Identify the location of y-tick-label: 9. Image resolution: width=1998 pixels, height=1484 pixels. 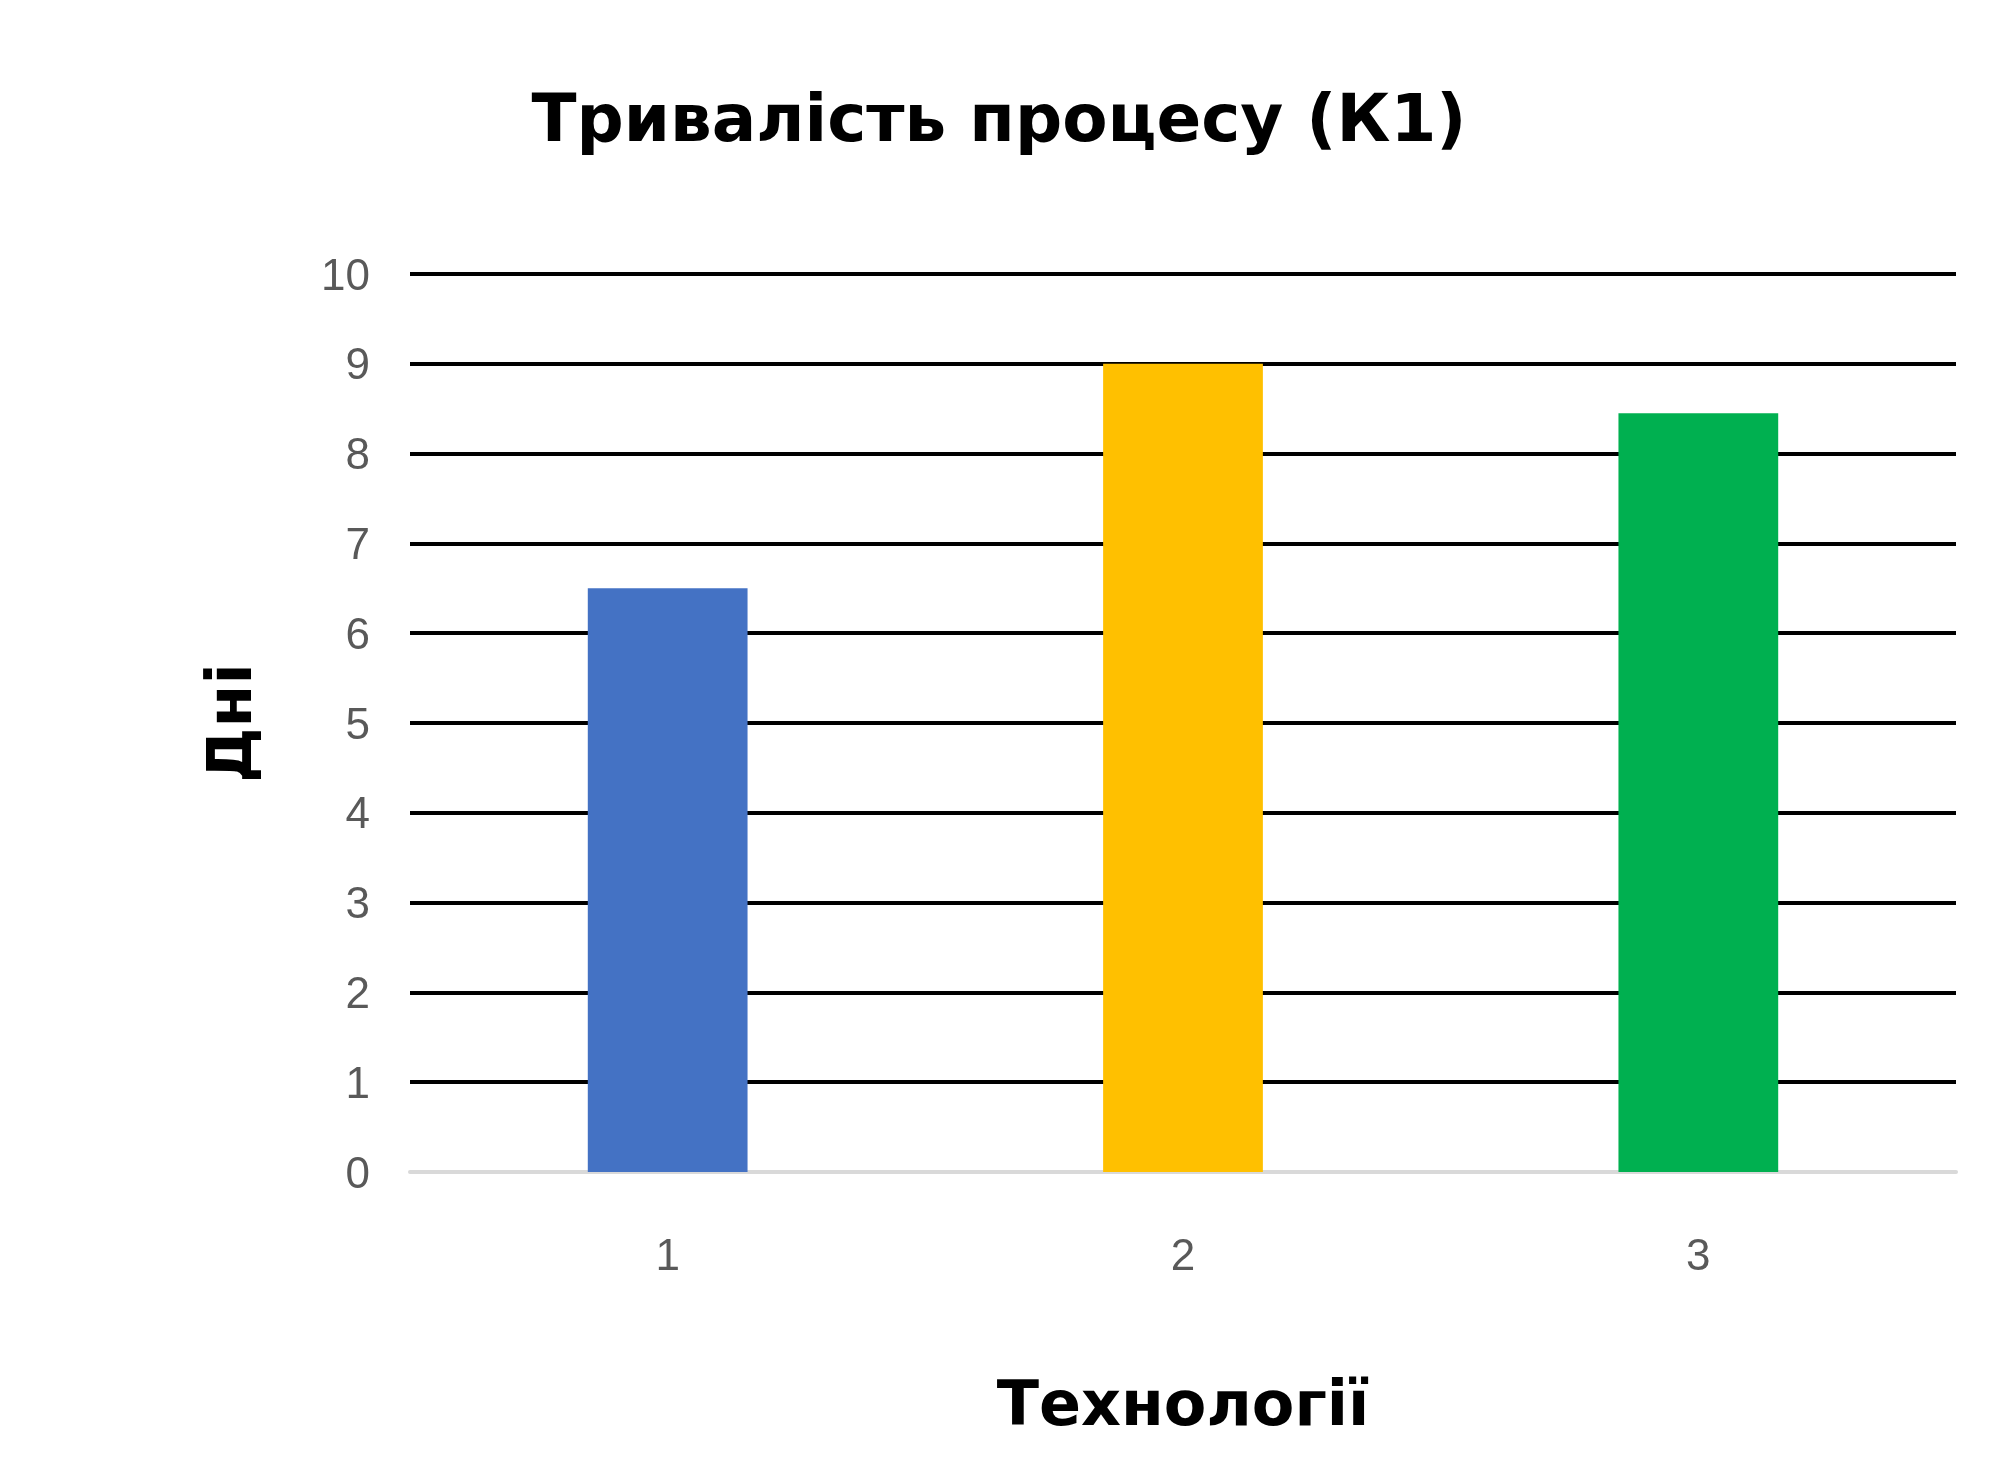
(357, 364).